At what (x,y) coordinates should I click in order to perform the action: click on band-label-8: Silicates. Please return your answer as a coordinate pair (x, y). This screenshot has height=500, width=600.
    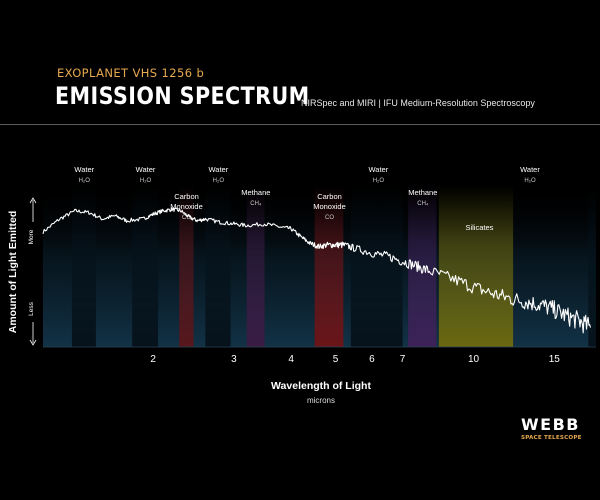
    Looking at the image, I should click on (479, 227).